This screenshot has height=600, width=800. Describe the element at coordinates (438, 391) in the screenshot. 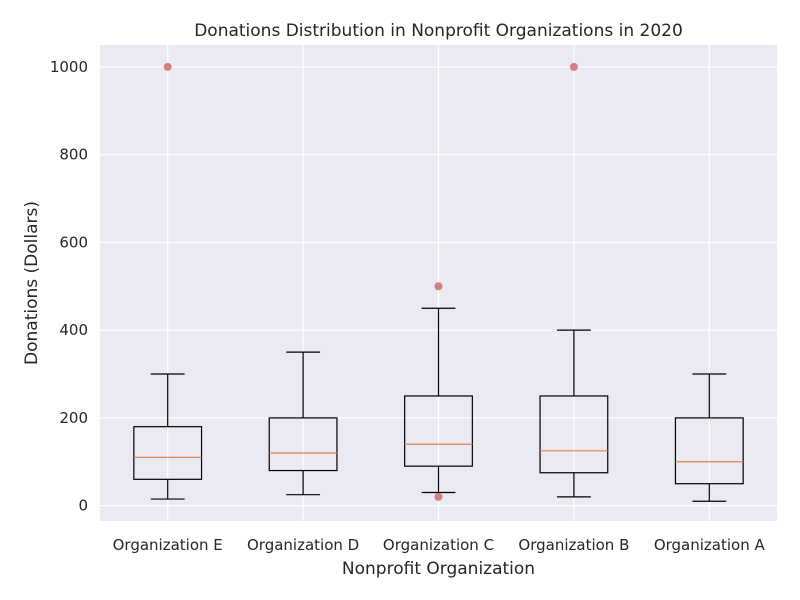

I see `box-plot-organization-c` at that location.